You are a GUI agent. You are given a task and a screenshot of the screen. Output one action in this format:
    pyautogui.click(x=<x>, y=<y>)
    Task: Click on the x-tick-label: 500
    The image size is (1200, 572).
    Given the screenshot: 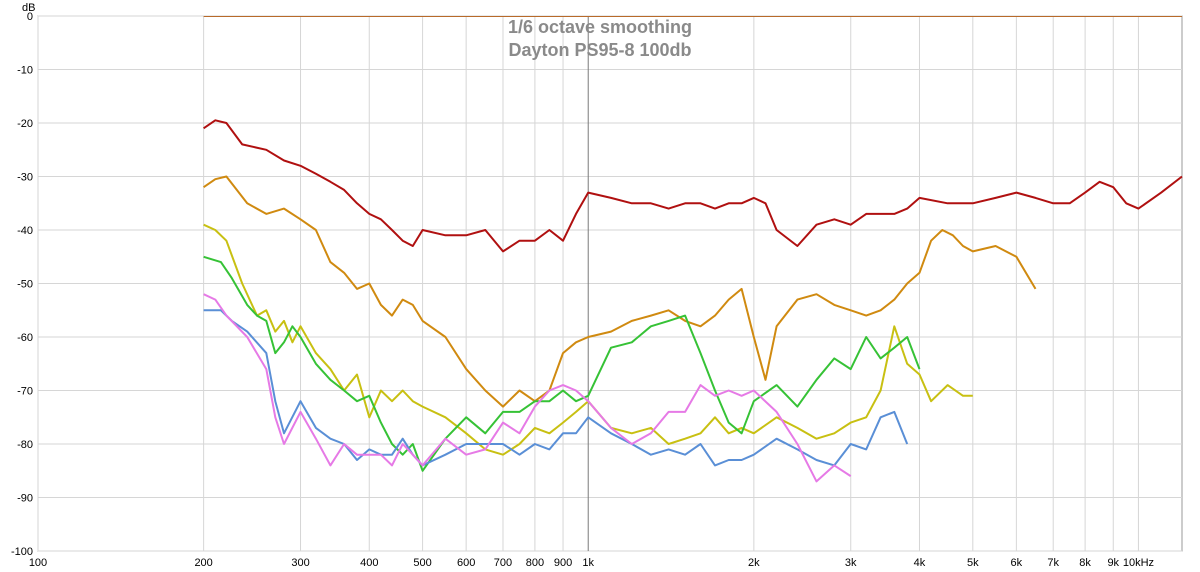 What is the action you would take?
    pyautogui.click(x=422, y=563)
    